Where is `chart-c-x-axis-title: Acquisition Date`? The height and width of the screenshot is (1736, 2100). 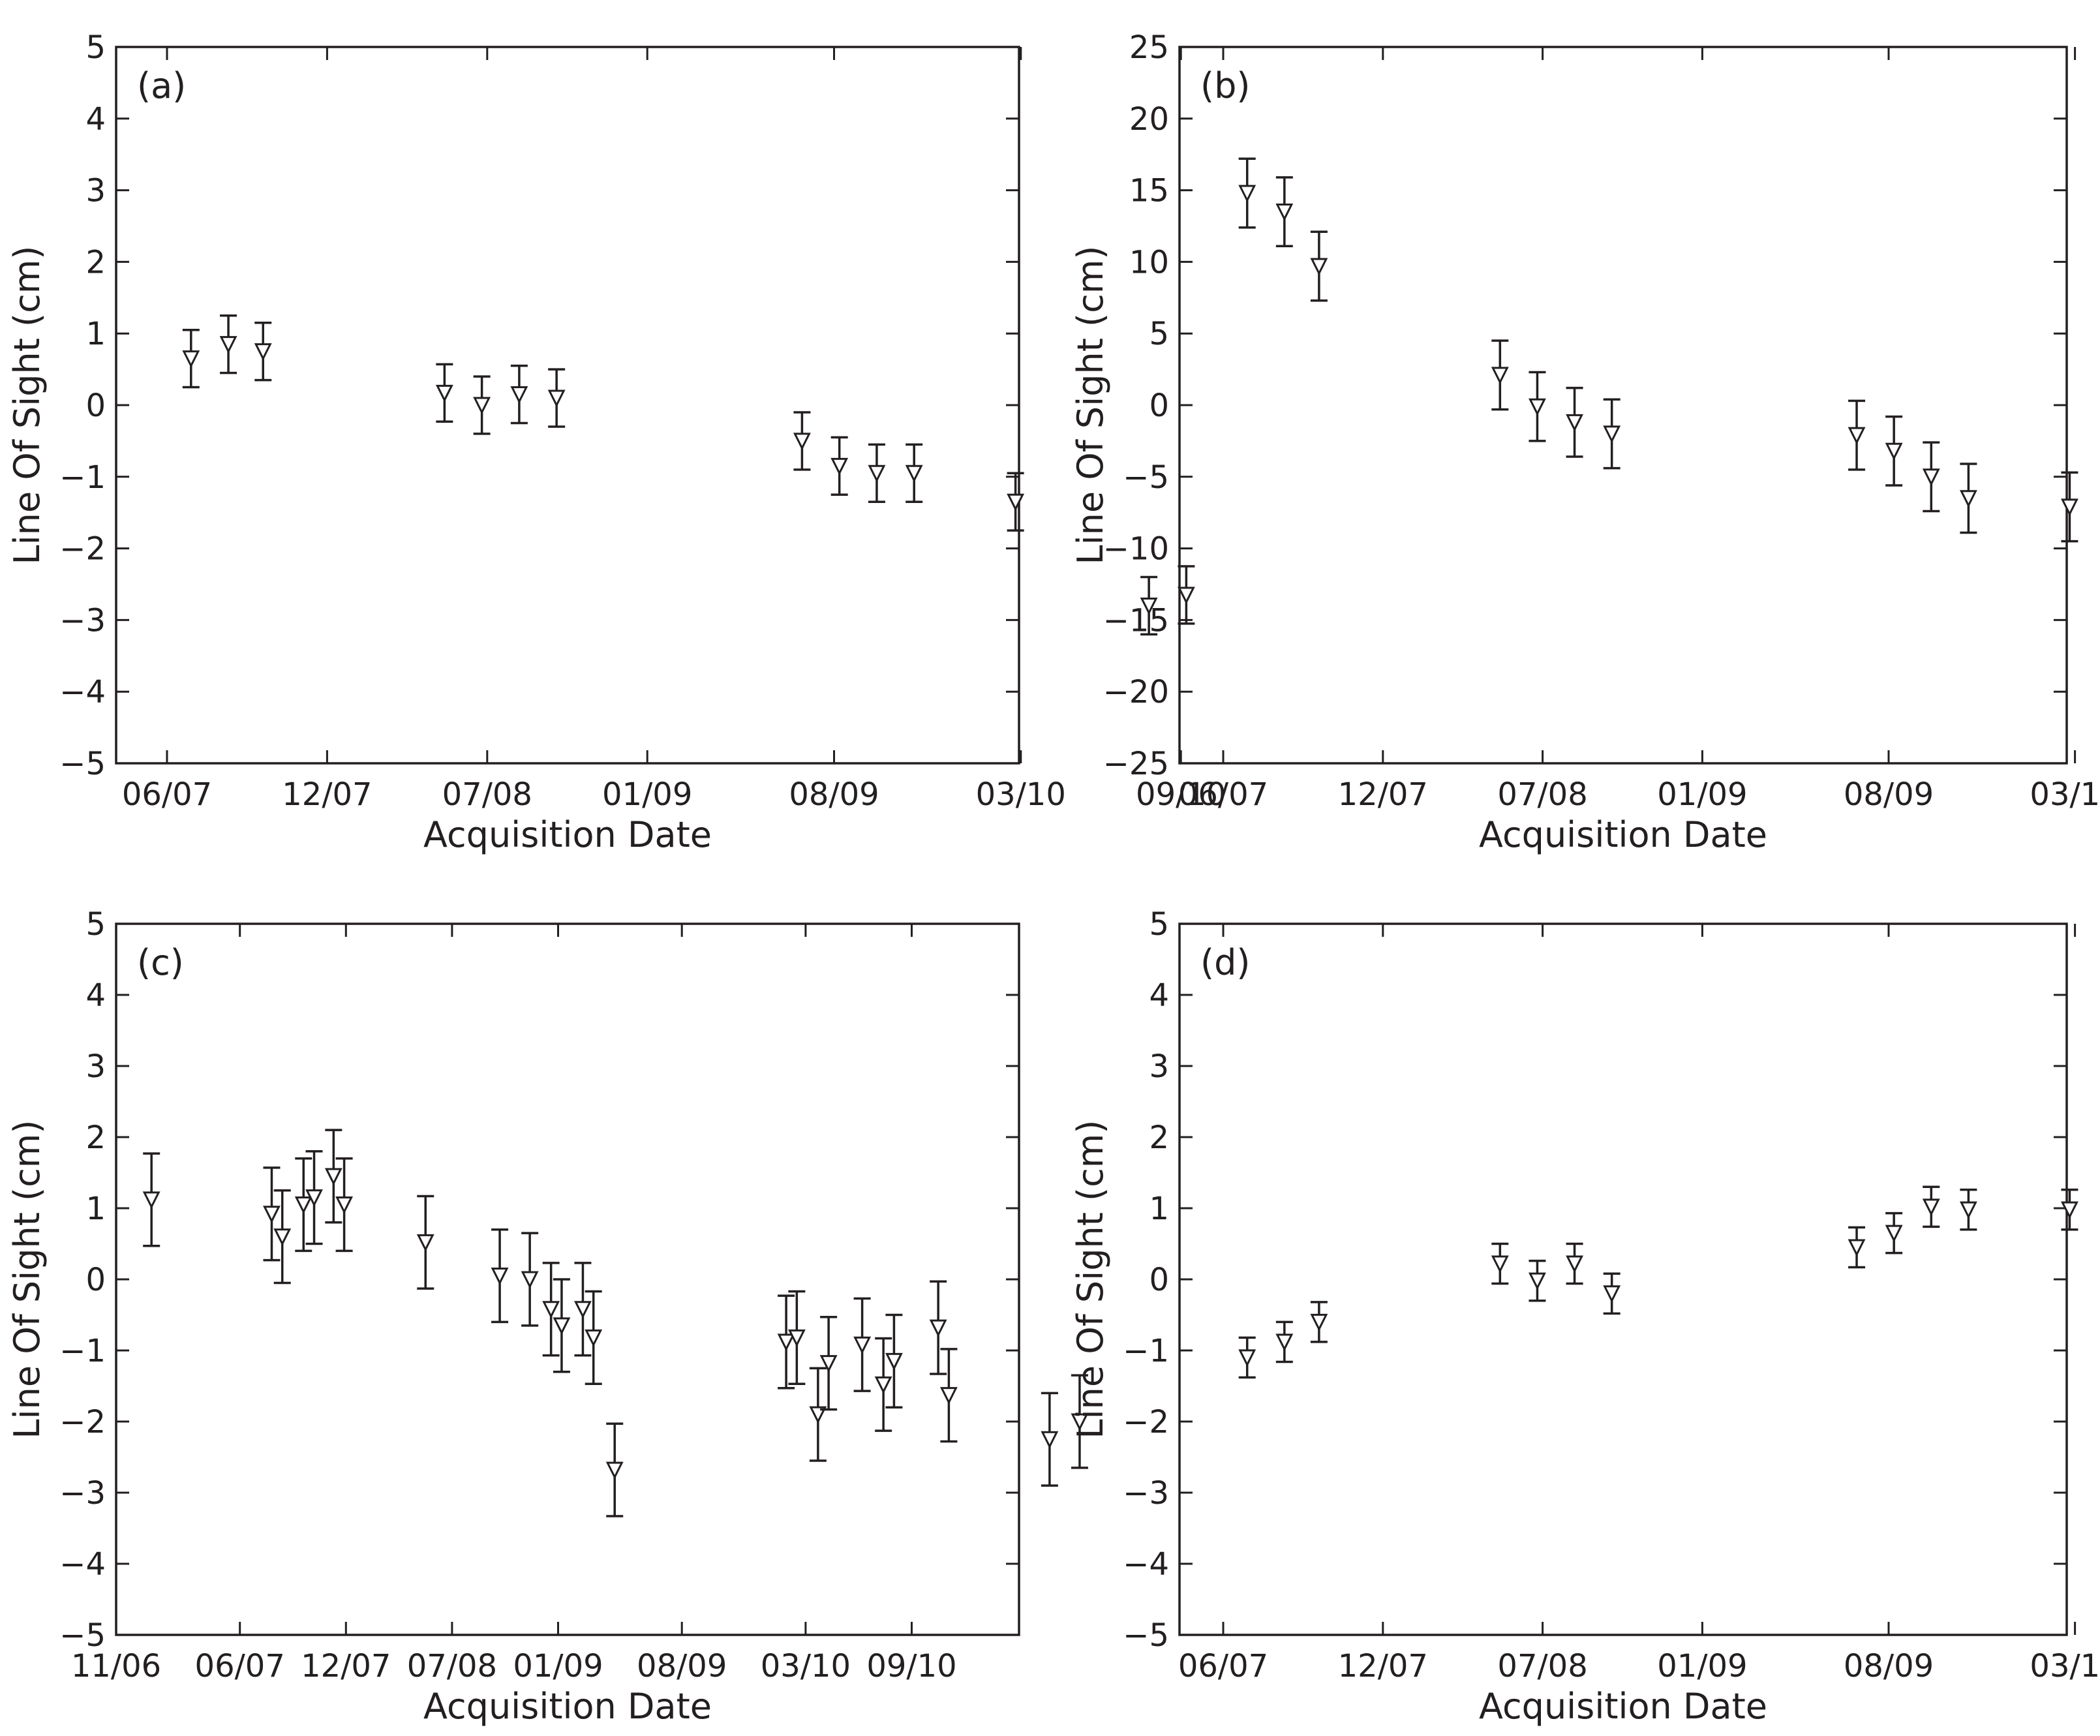
chart-c-x-axis-title: Acquisition Date is located at coordinates (567, 1706).